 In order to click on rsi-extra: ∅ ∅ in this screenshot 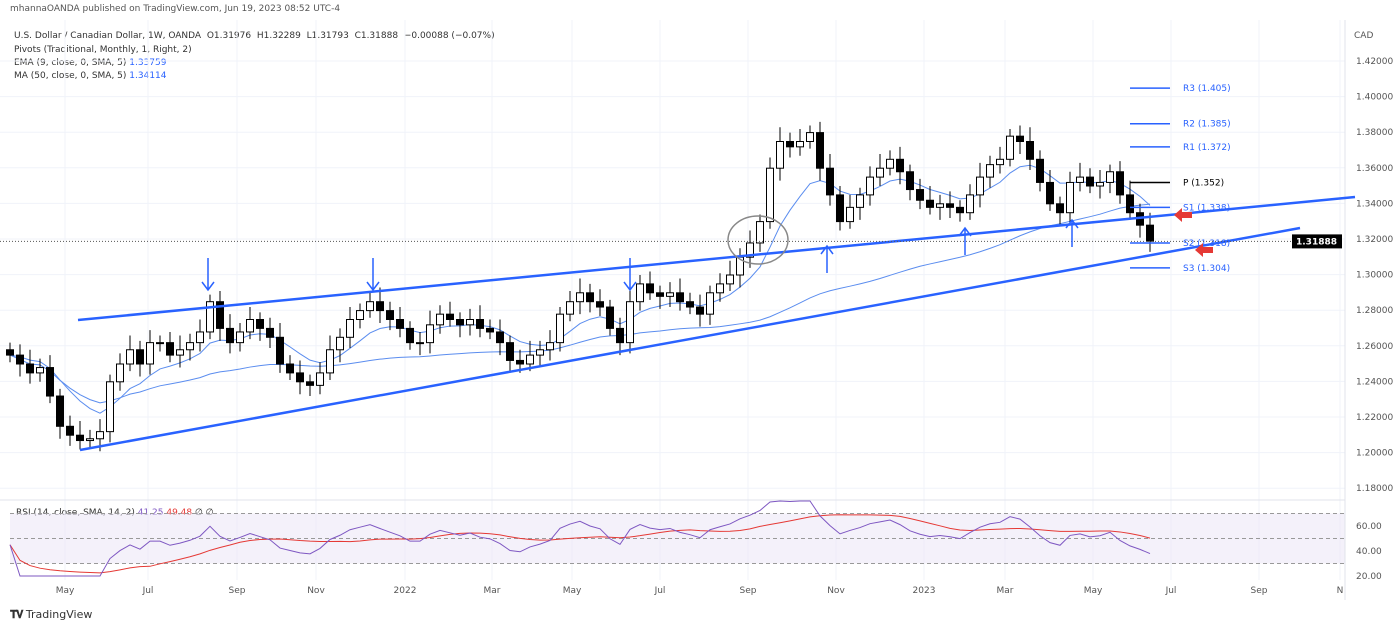, I will do `click(204, 513)`.